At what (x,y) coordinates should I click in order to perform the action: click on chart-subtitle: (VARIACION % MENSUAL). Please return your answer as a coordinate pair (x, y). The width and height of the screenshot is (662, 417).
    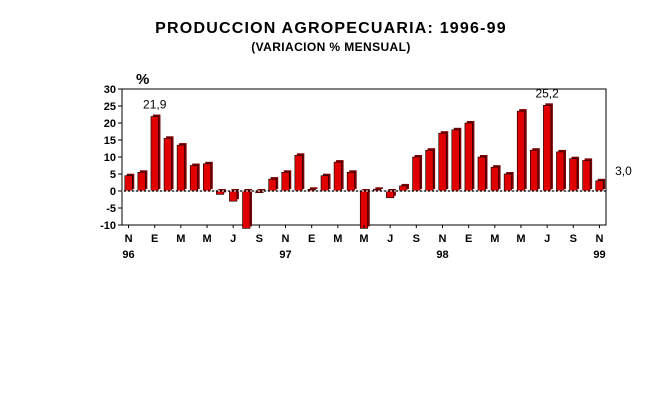
    Looking at the image, I should click on (331, 47).